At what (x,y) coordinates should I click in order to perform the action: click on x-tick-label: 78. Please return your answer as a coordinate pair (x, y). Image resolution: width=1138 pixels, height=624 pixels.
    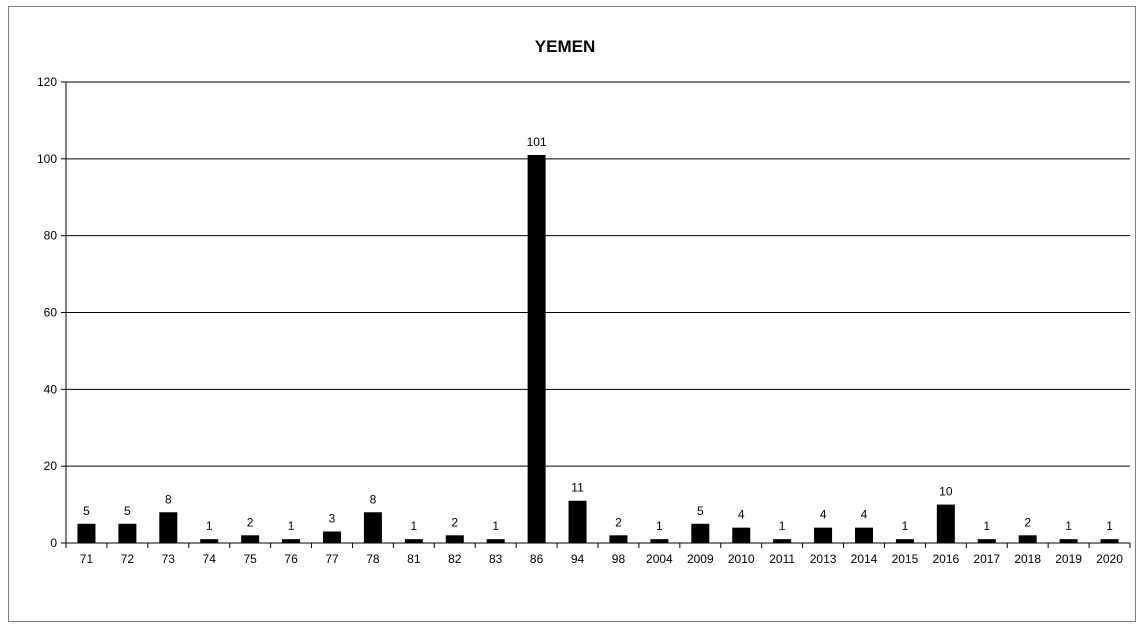
    Looking at the image, I should click on (373, 559).